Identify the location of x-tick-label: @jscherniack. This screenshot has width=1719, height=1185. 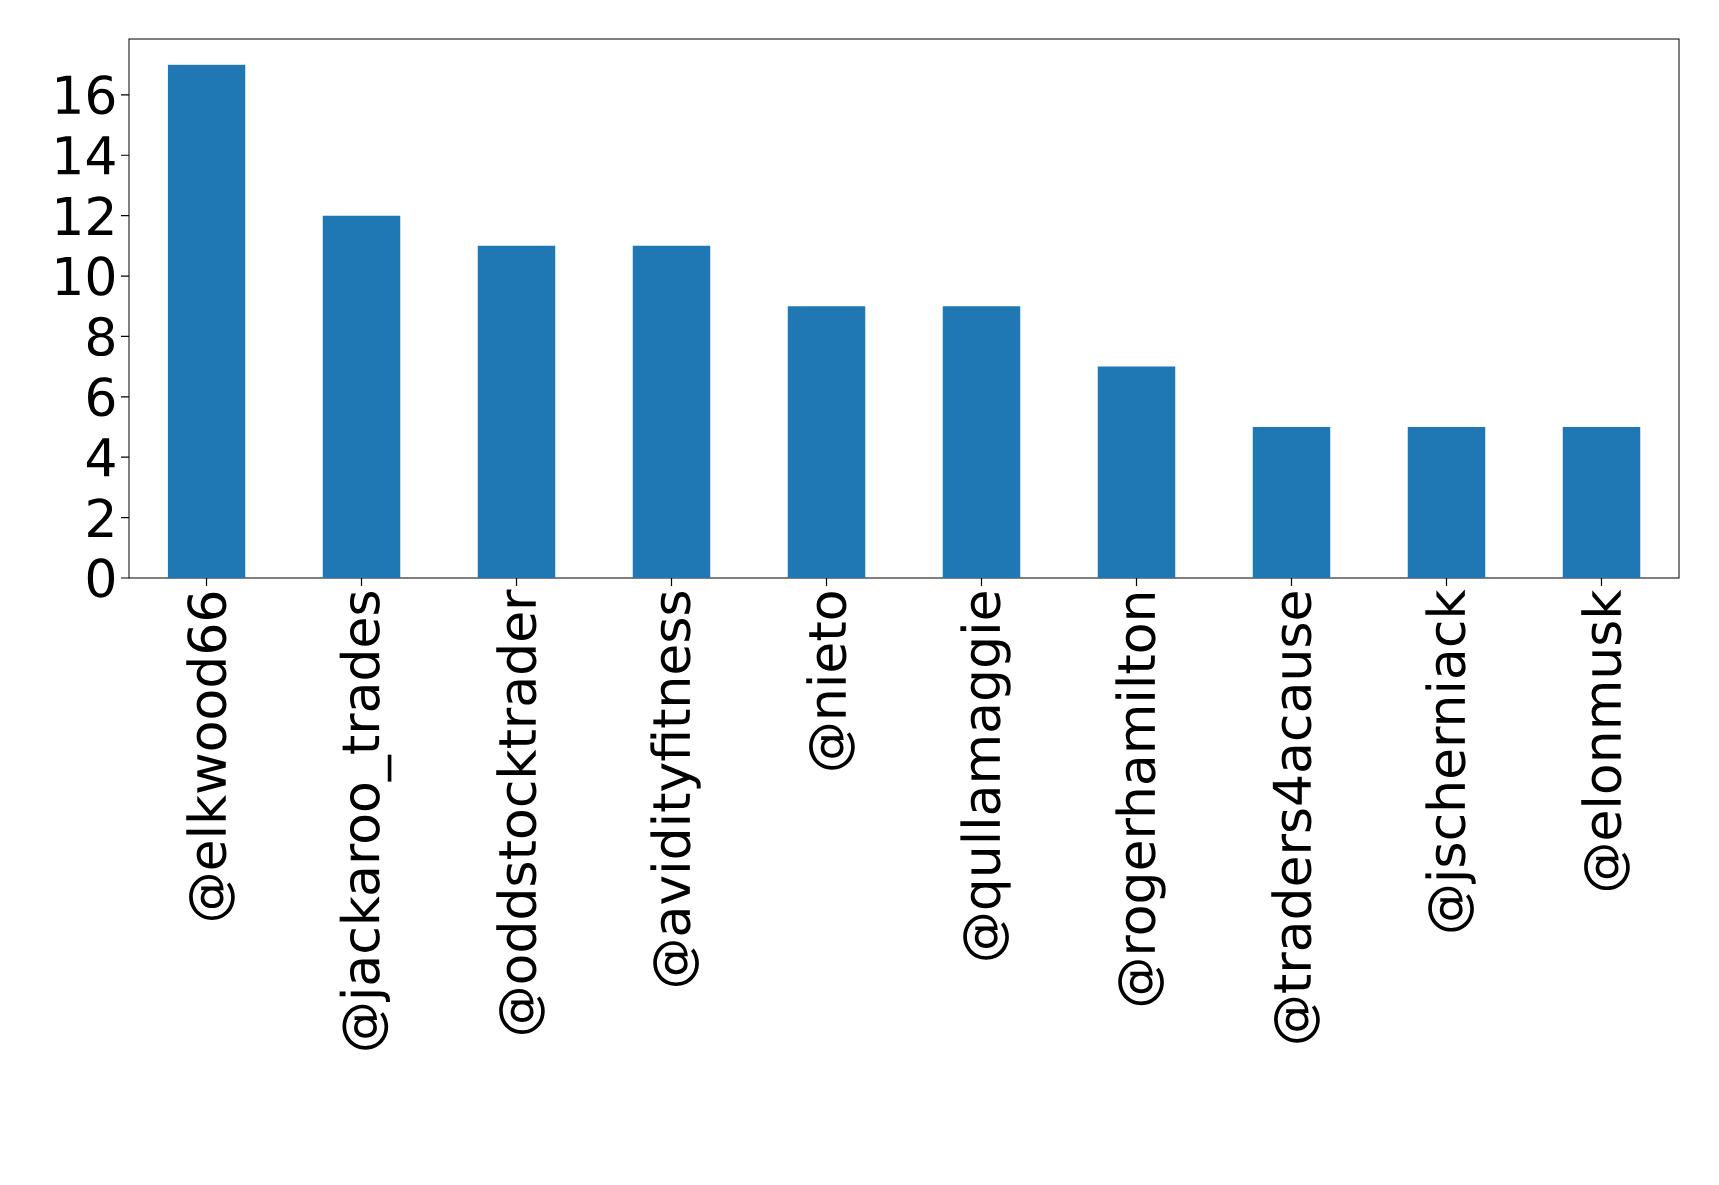
(1450, 760).